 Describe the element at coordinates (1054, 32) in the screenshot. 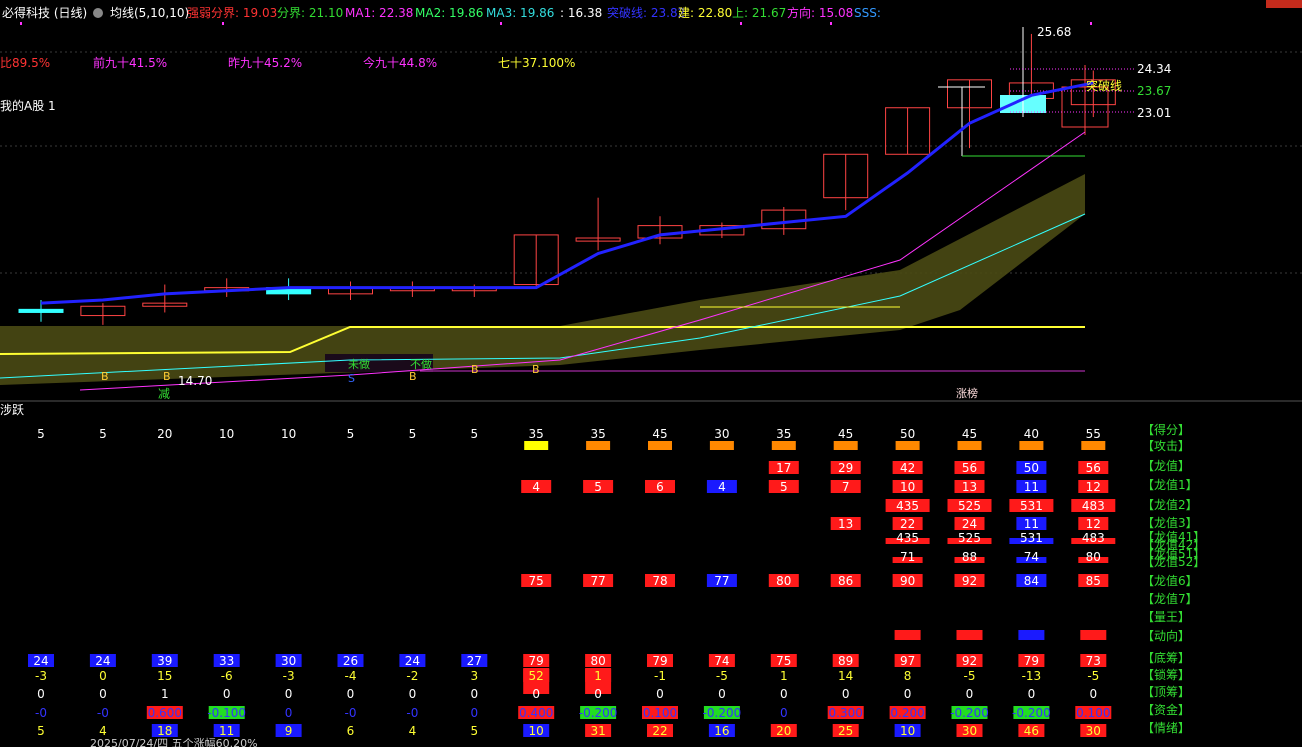

I see `high-price-label: 25.68` at that location.